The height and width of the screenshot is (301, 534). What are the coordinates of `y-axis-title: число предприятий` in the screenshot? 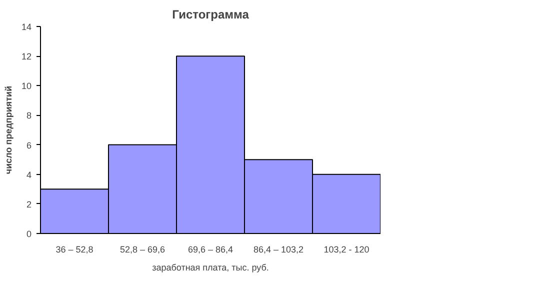 It's located at (8, 130).